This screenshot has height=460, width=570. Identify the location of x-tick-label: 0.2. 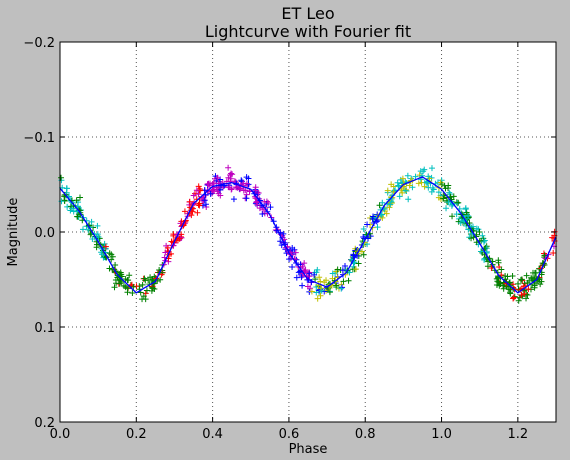
(136, 434).